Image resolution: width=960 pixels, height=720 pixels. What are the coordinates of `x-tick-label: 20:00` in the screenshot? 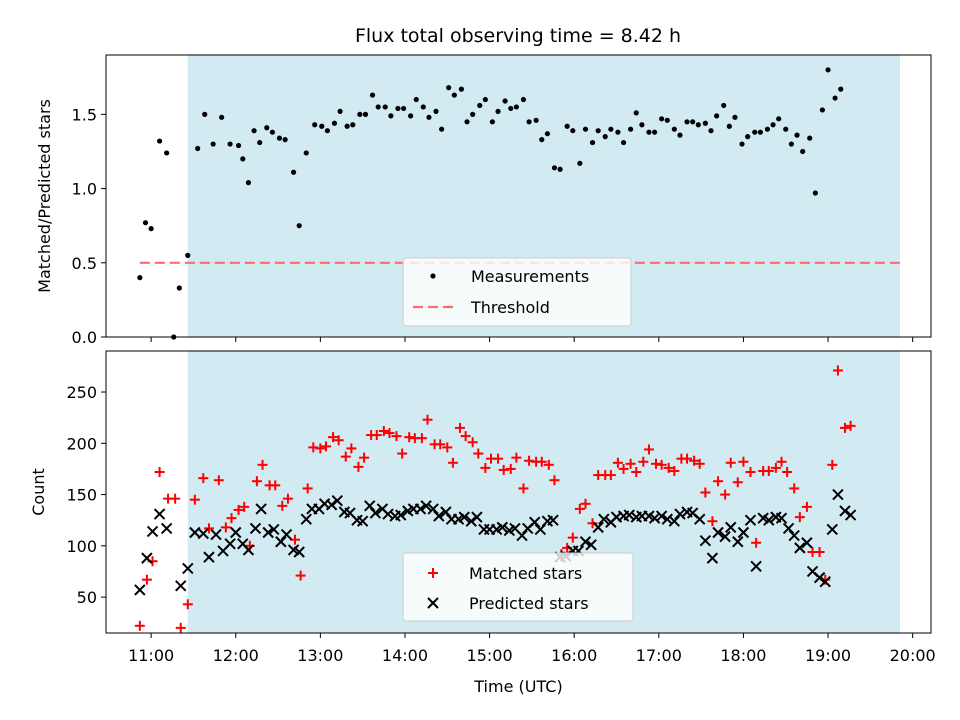 It's located at (913, 655).